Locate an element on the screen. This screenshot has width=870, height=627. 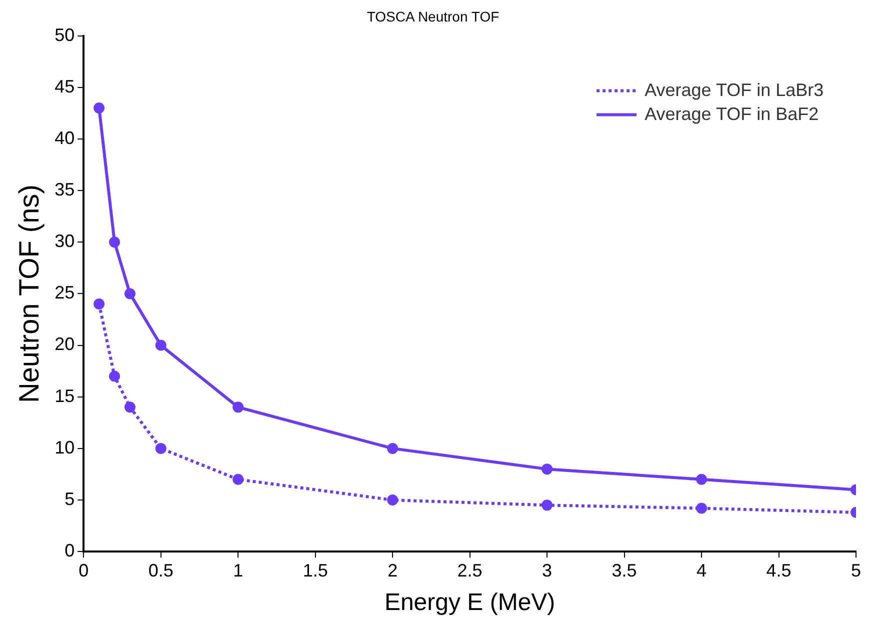
y-tick-label: 20 is located at coordinates (64, 344).